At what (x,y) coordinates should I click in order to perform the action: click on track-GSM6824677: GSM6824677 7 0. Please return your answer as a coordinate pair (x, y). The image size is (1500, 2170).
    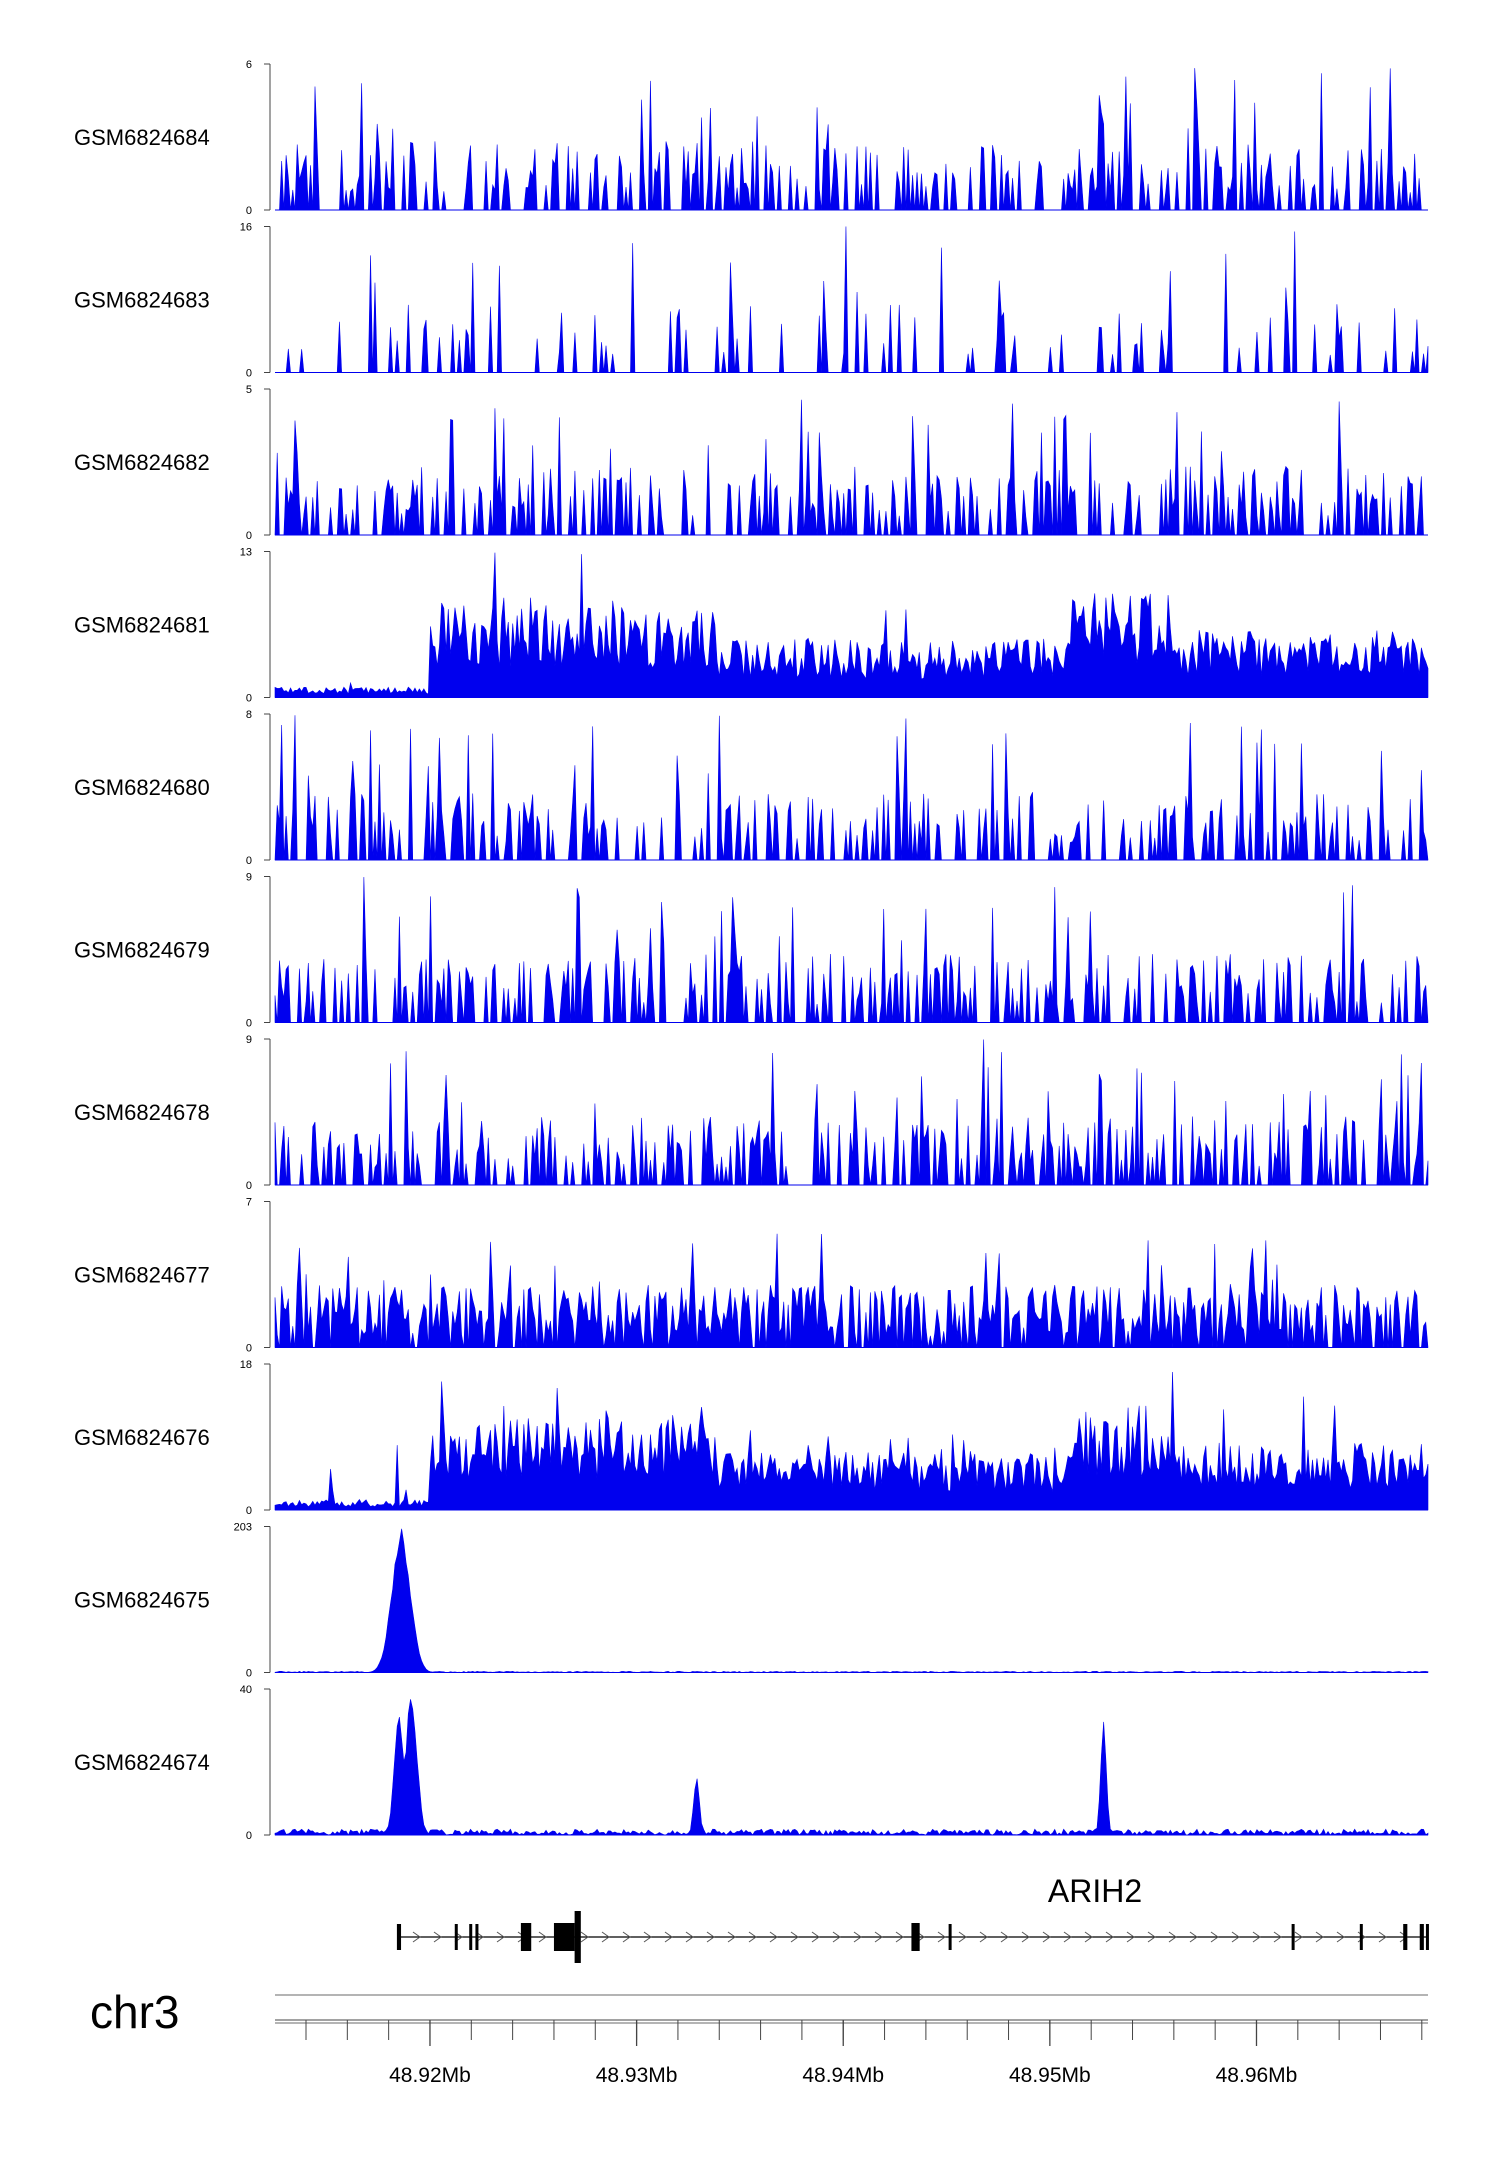
    Looking at the image, I should click on (751, 1276).